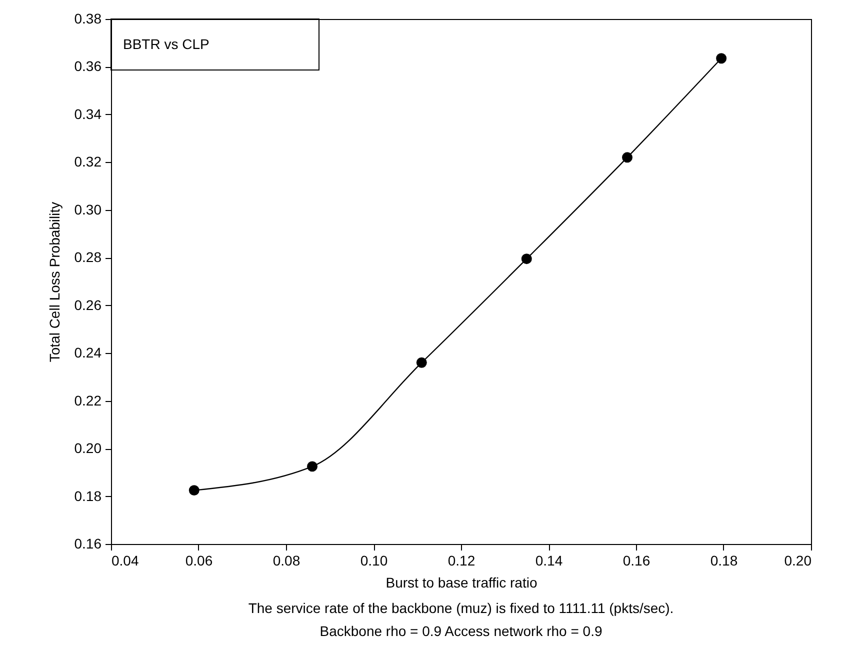 This screenshot has height=654, width=854. Describe the element at coordinates (88, 66) in the screenshot. I see `y-tick-label: 0.36` at that location.